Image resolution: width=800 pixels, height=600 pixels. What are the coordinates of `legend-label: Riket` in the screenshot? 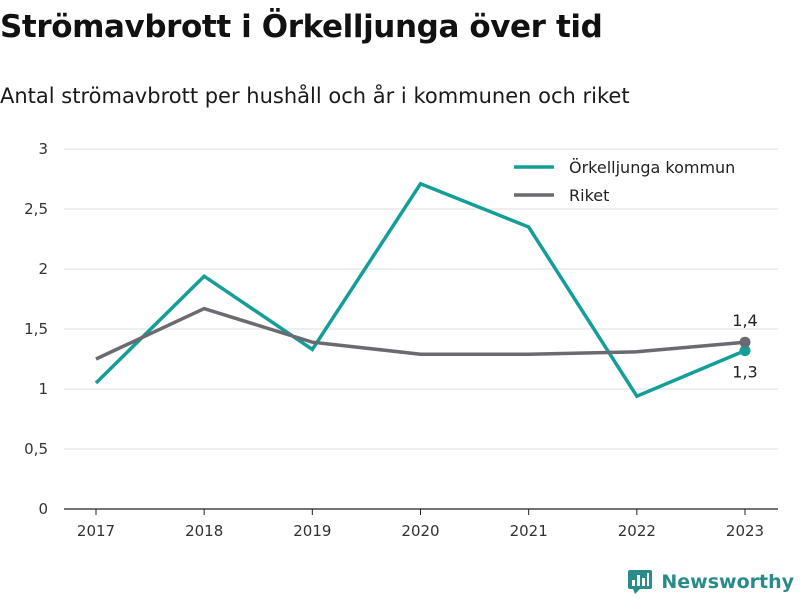 It's located at (589, 195).